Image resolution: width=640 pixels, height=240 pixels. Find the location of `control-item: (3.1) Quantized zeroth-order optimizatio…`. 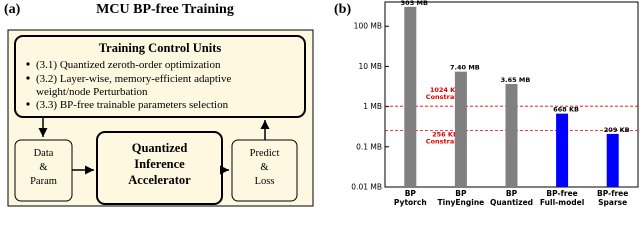

control-item: (3.1) Quantized zeroth-order optimizatio… is located at coordinates (128, 65).